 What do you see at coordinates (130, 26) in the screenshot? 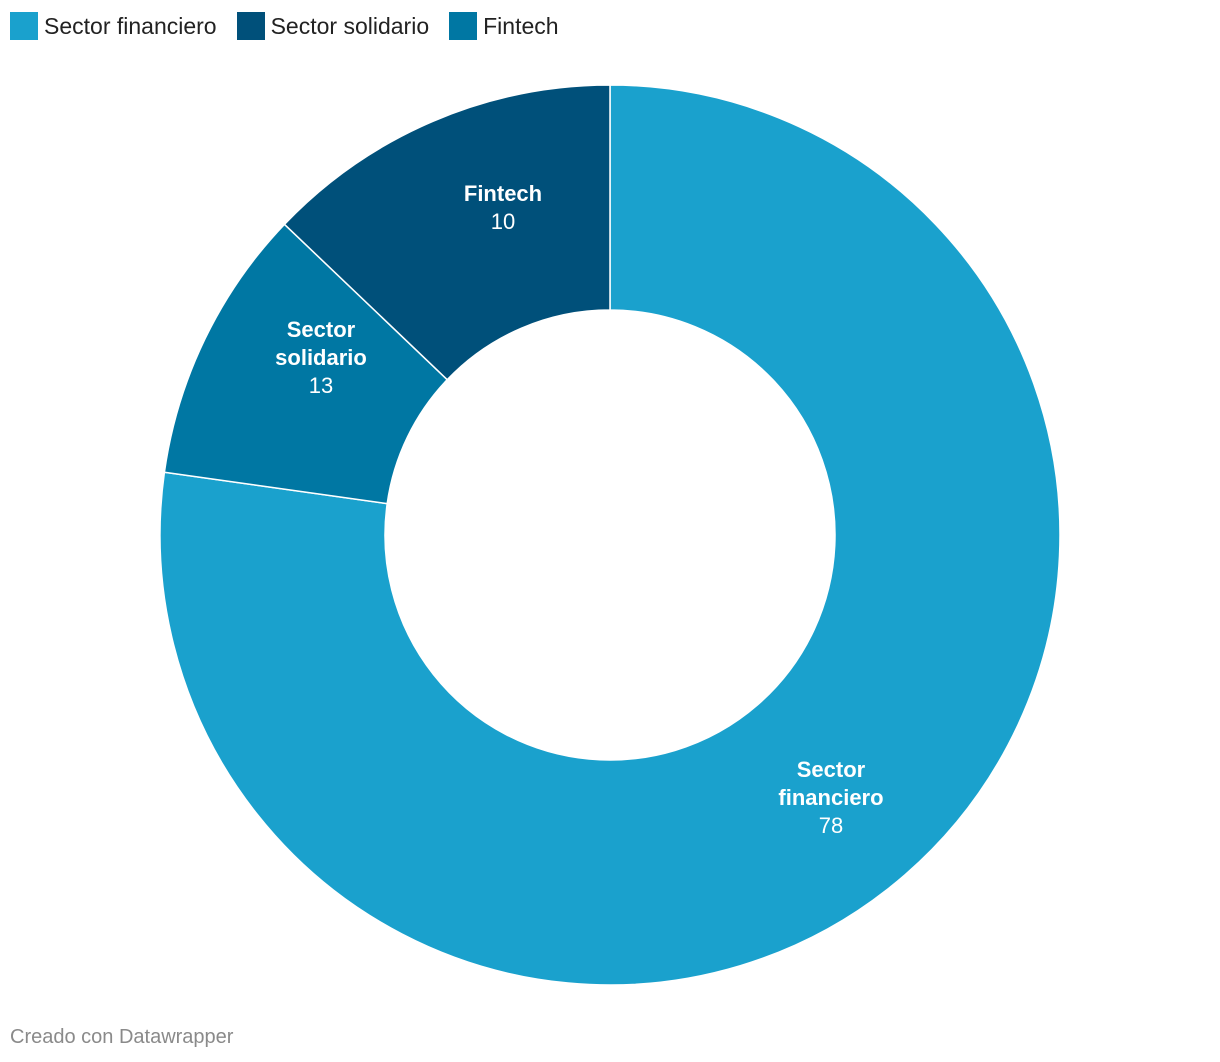
I see `legend-label-sector-financiero: Sector financiero` at bounding box center [130, 26].